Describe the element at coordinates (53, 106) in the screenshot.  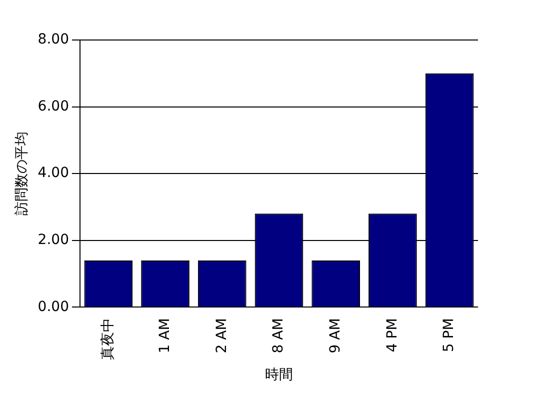
I see `y-tick-label: 6.00` at that location.